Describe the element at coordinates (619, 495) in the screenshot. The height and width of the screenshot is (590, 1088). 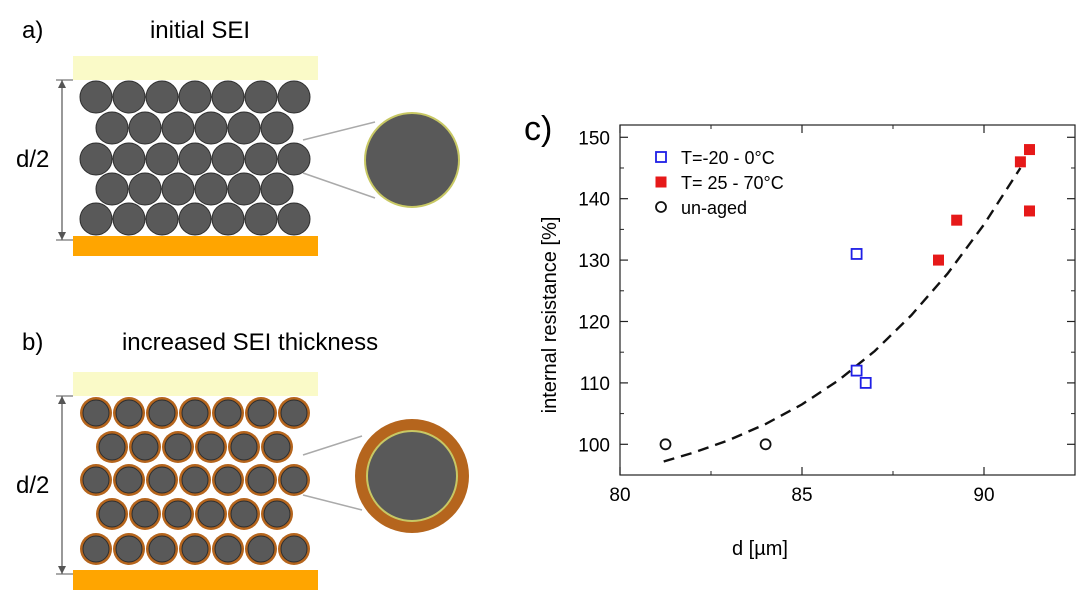
I see `x-tick-label: 80` at that location.